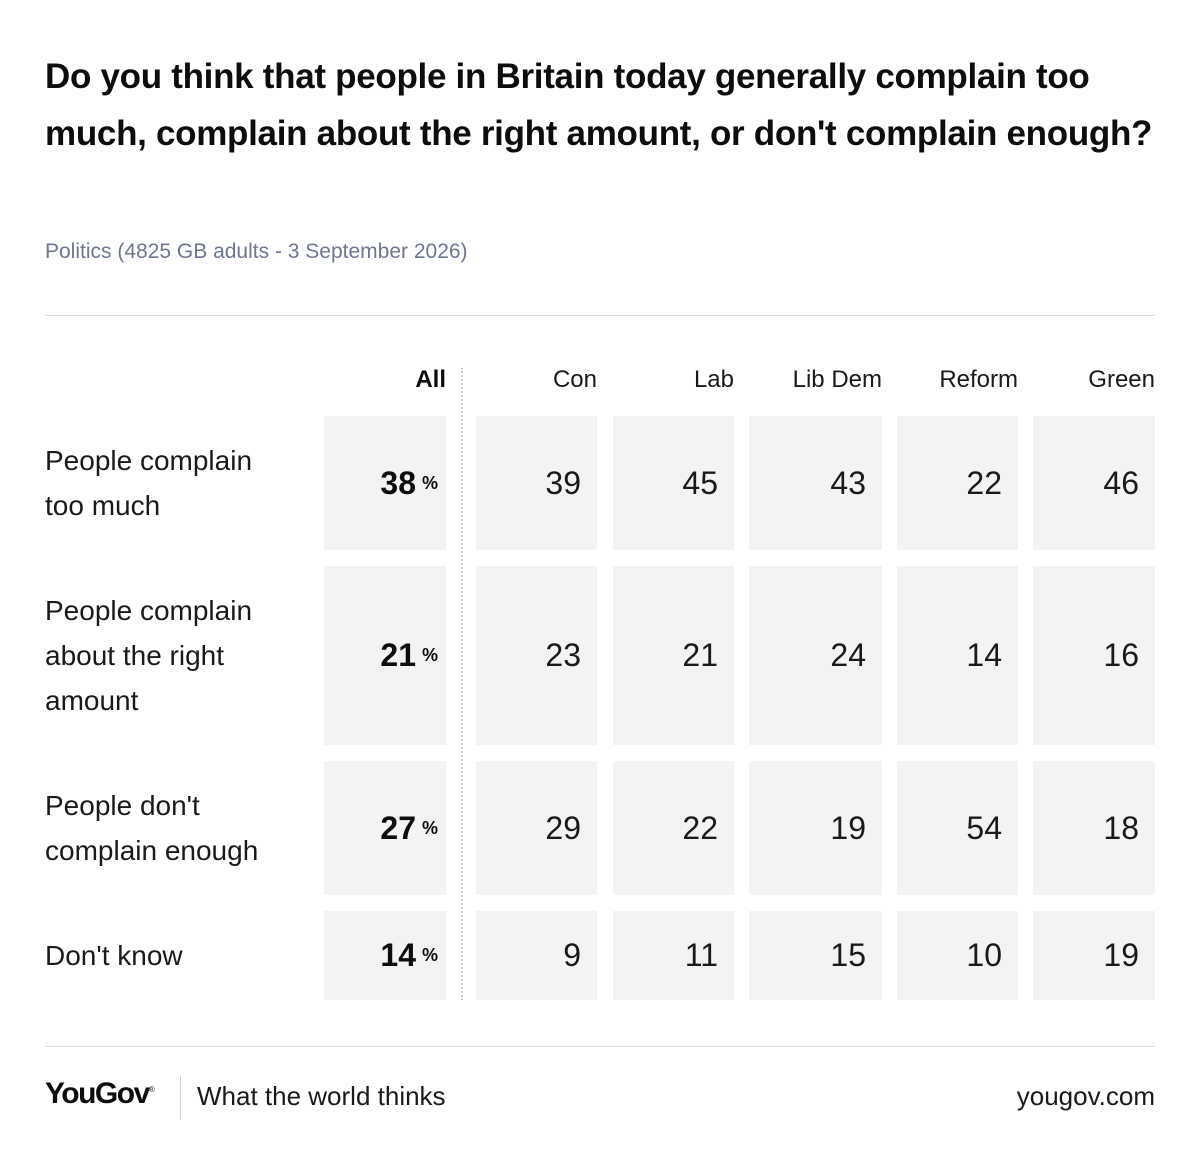 This screenshot has height=1166, width=1200. Describe the element at coordinates (536, 955) in the screenshot. I see `cell-value: 9` at that location.